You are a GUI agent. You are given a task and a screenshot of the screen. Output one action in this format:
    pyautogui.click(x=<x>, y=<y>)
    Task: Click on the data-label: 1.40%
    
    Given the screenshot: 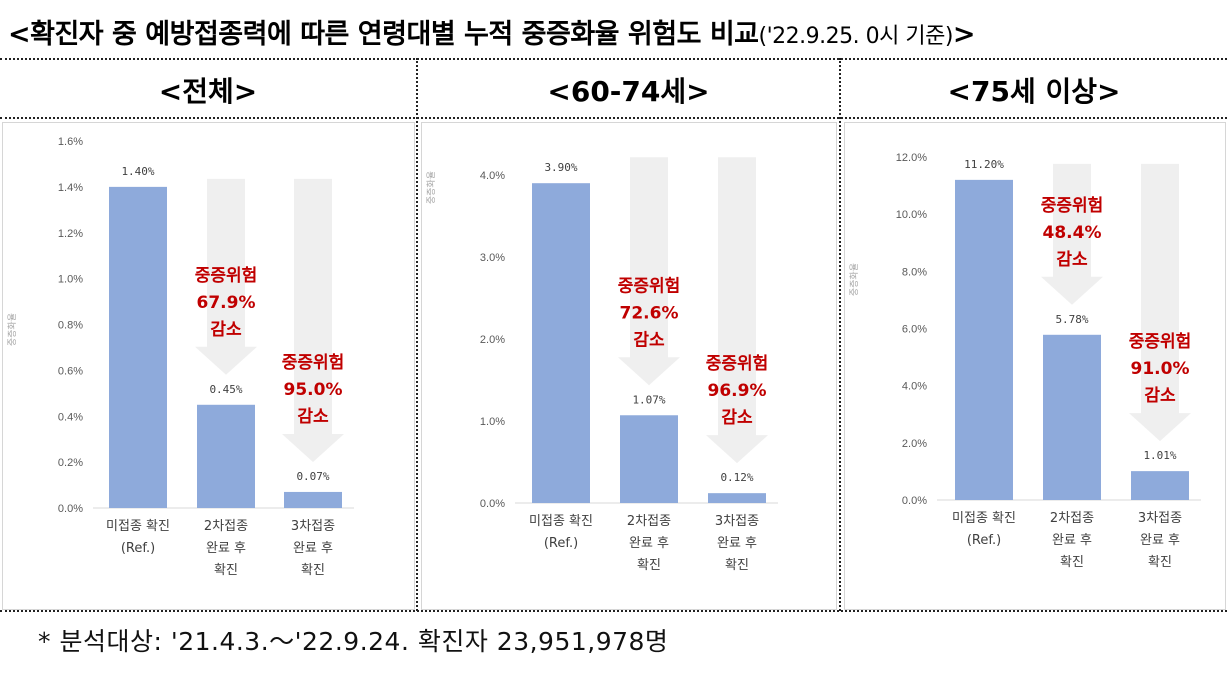 What is the action you would take?
    pyautogui.click(x=137, y=171)
    